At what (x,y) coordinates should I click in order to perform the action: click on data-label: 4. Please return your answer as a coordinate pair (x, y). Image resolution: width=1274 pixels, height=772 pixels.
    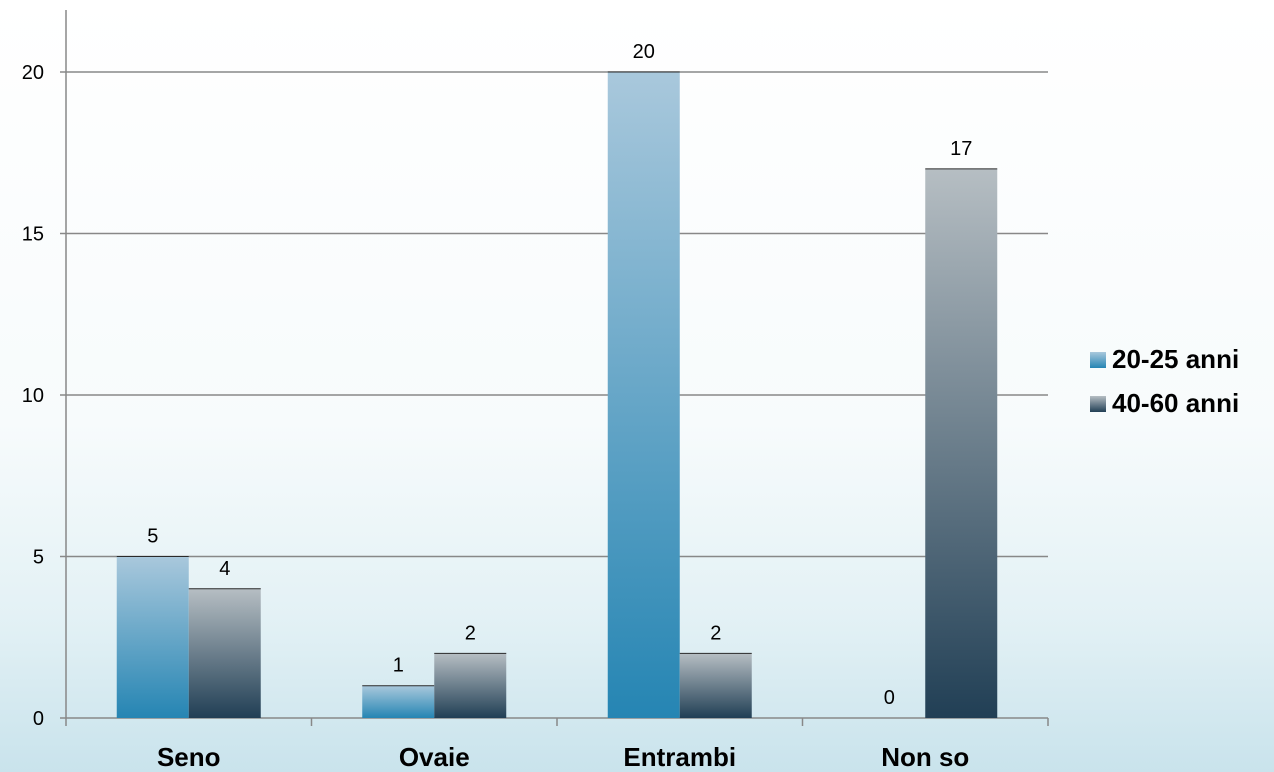
    Looking at the image, I should click on (224, 569).